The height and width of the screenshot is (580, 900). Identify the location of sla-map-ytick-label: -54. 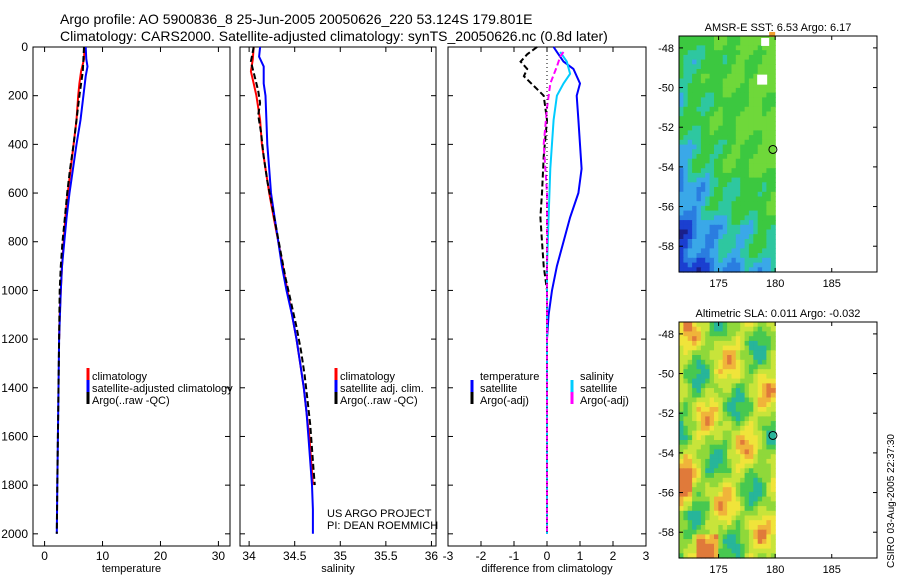
(666, 454).